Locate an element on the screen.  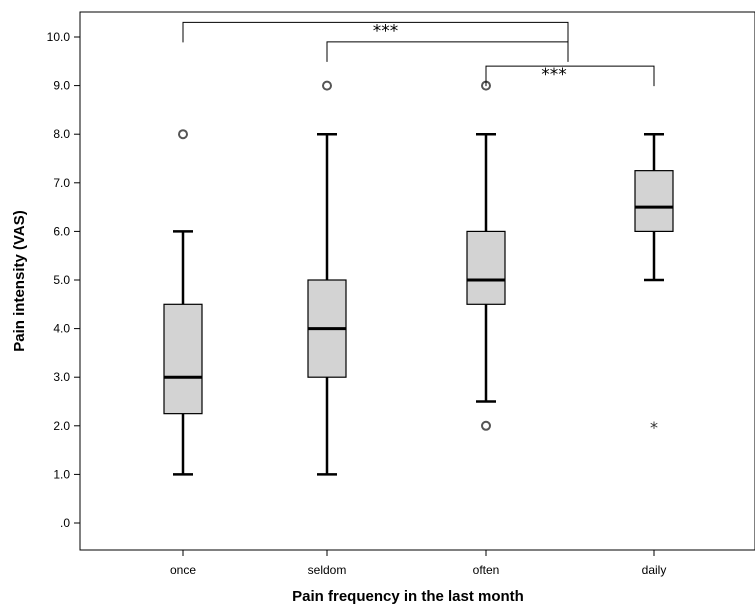
box-once is located at coordinates (183, 302).